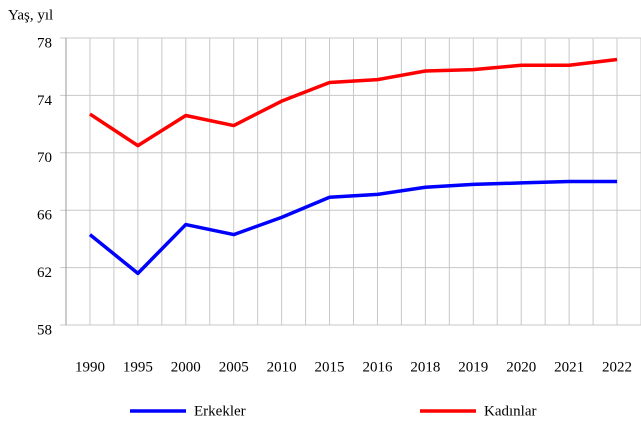 The image size is (641, 425). Describe the element at coordinates (44, 273) in the screenshot. I see `y-tick-label: 62` at that location.